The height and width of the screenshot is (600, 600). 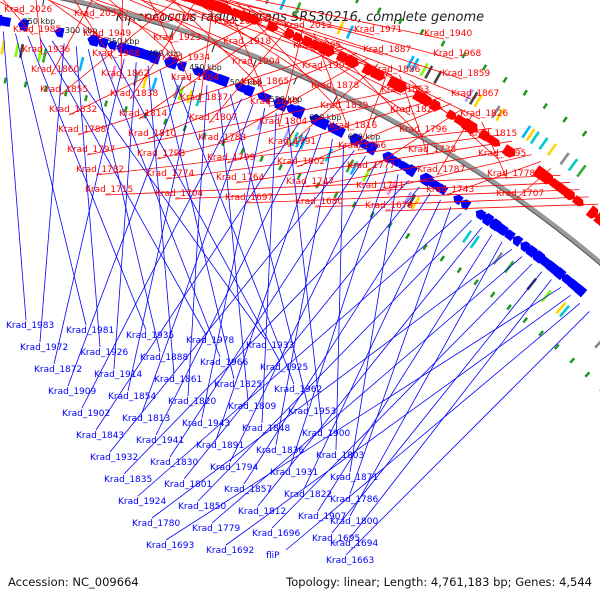 I want to click on gene-label: Krad_1695, so click(x=336, y=539).